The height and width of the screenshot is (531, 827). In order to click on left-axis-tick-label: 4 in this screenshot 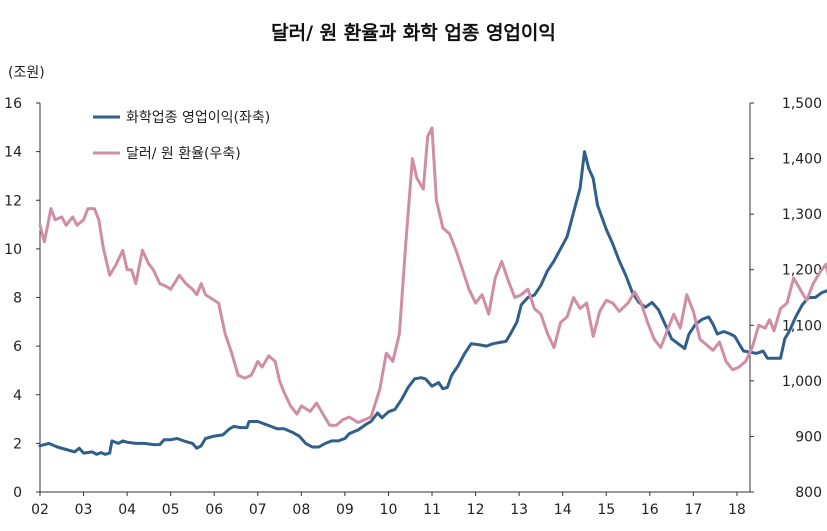, I will do `click(17, 396)`.